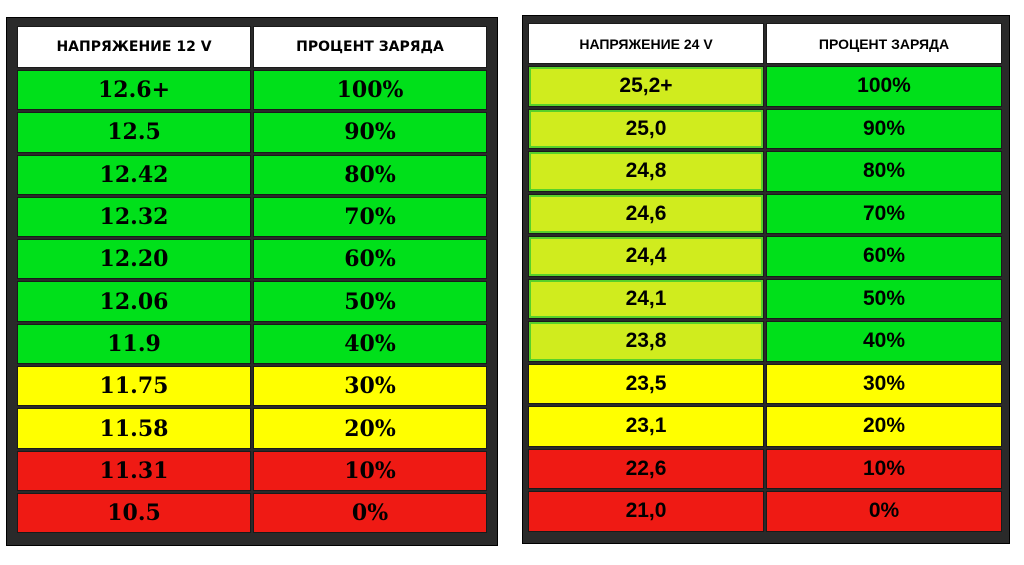 Image resolution: width=1024 pixels, height=565 pixels. I want to click on table-12v-header-row: НАПРЯЖЕНИЕ 12 V ПРОЦЕНТ ЗАРЯДА, so click(253, 47).